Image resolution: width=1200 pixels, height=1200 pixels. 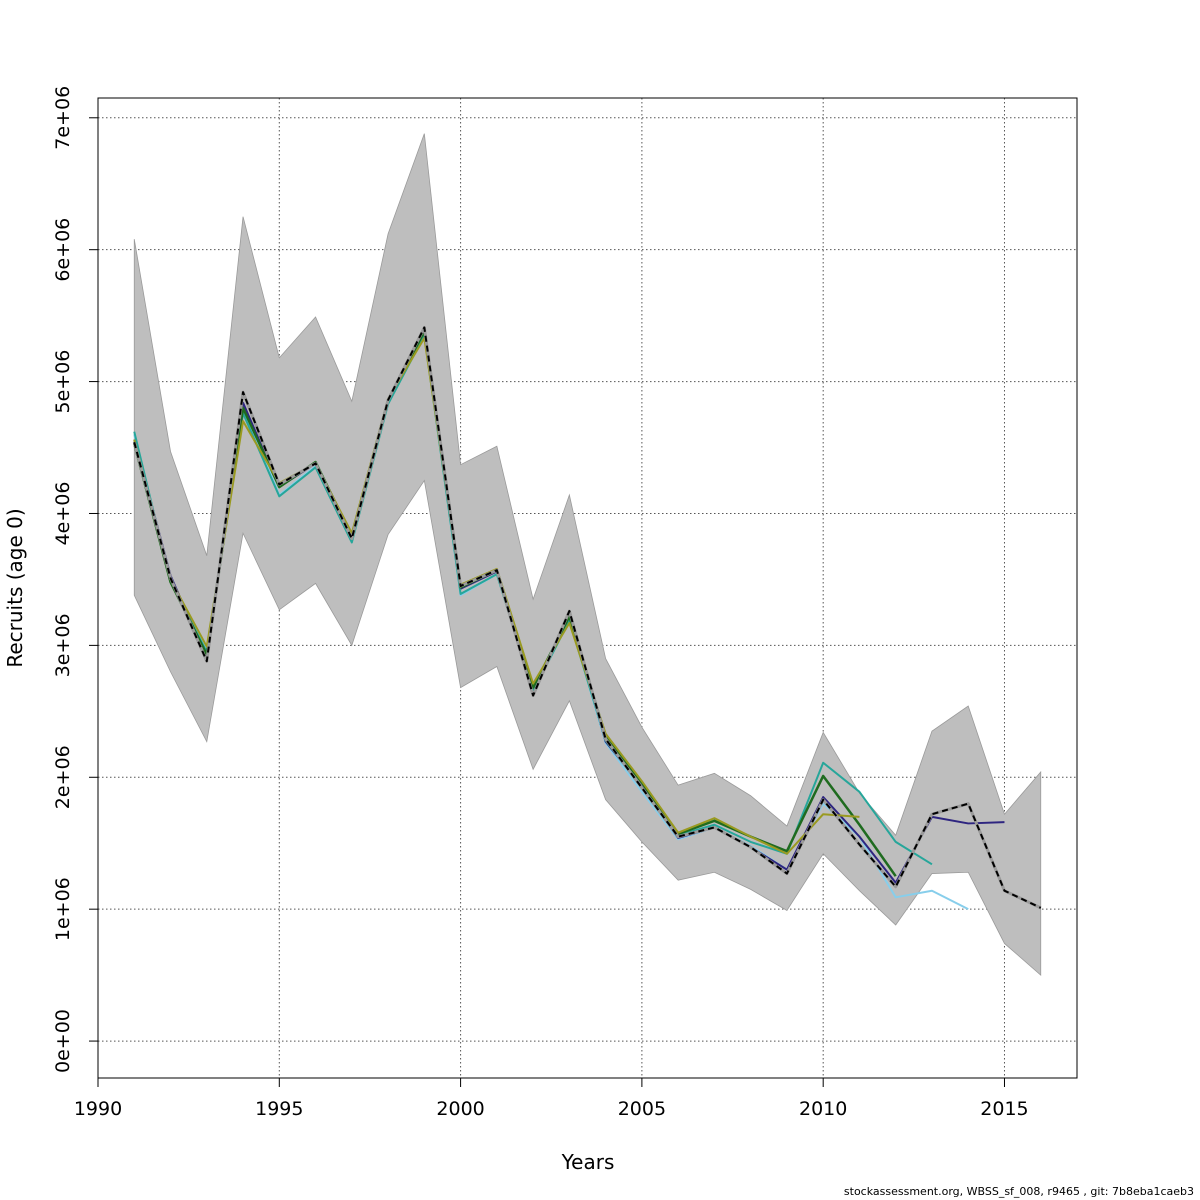 I want to click on x-axis: 1990 1995 2000 2005 2010 2015, so click(x=551, y=1098).